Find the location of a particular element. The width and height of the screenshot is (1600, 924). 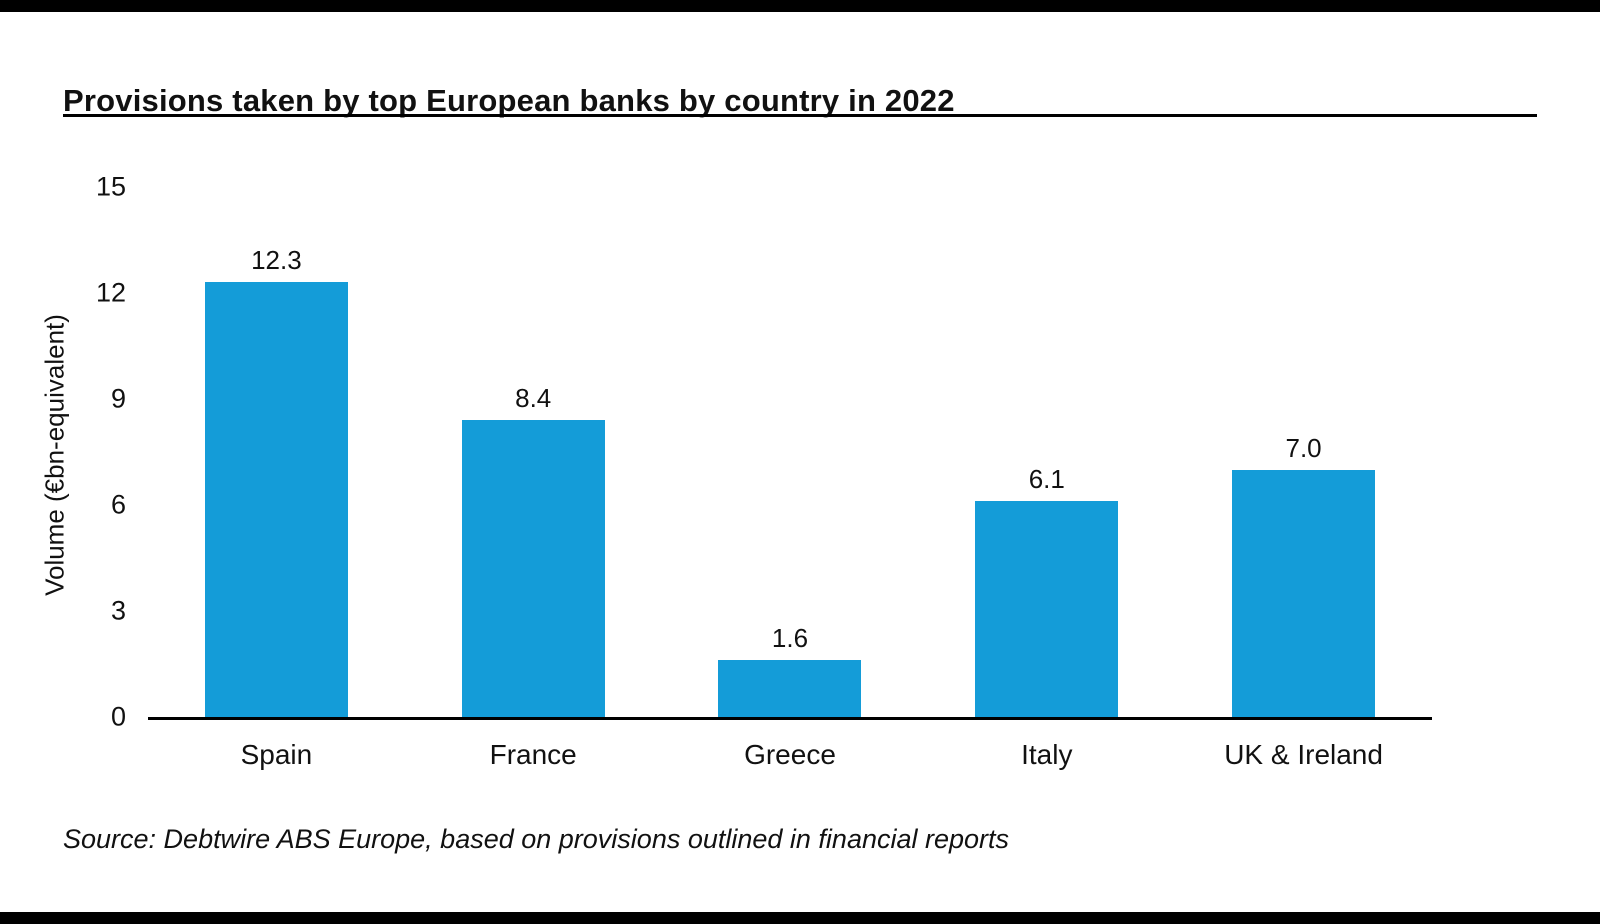

bar-slot: 7.0 UK & Ireland is located at coordinates (1303, 478).